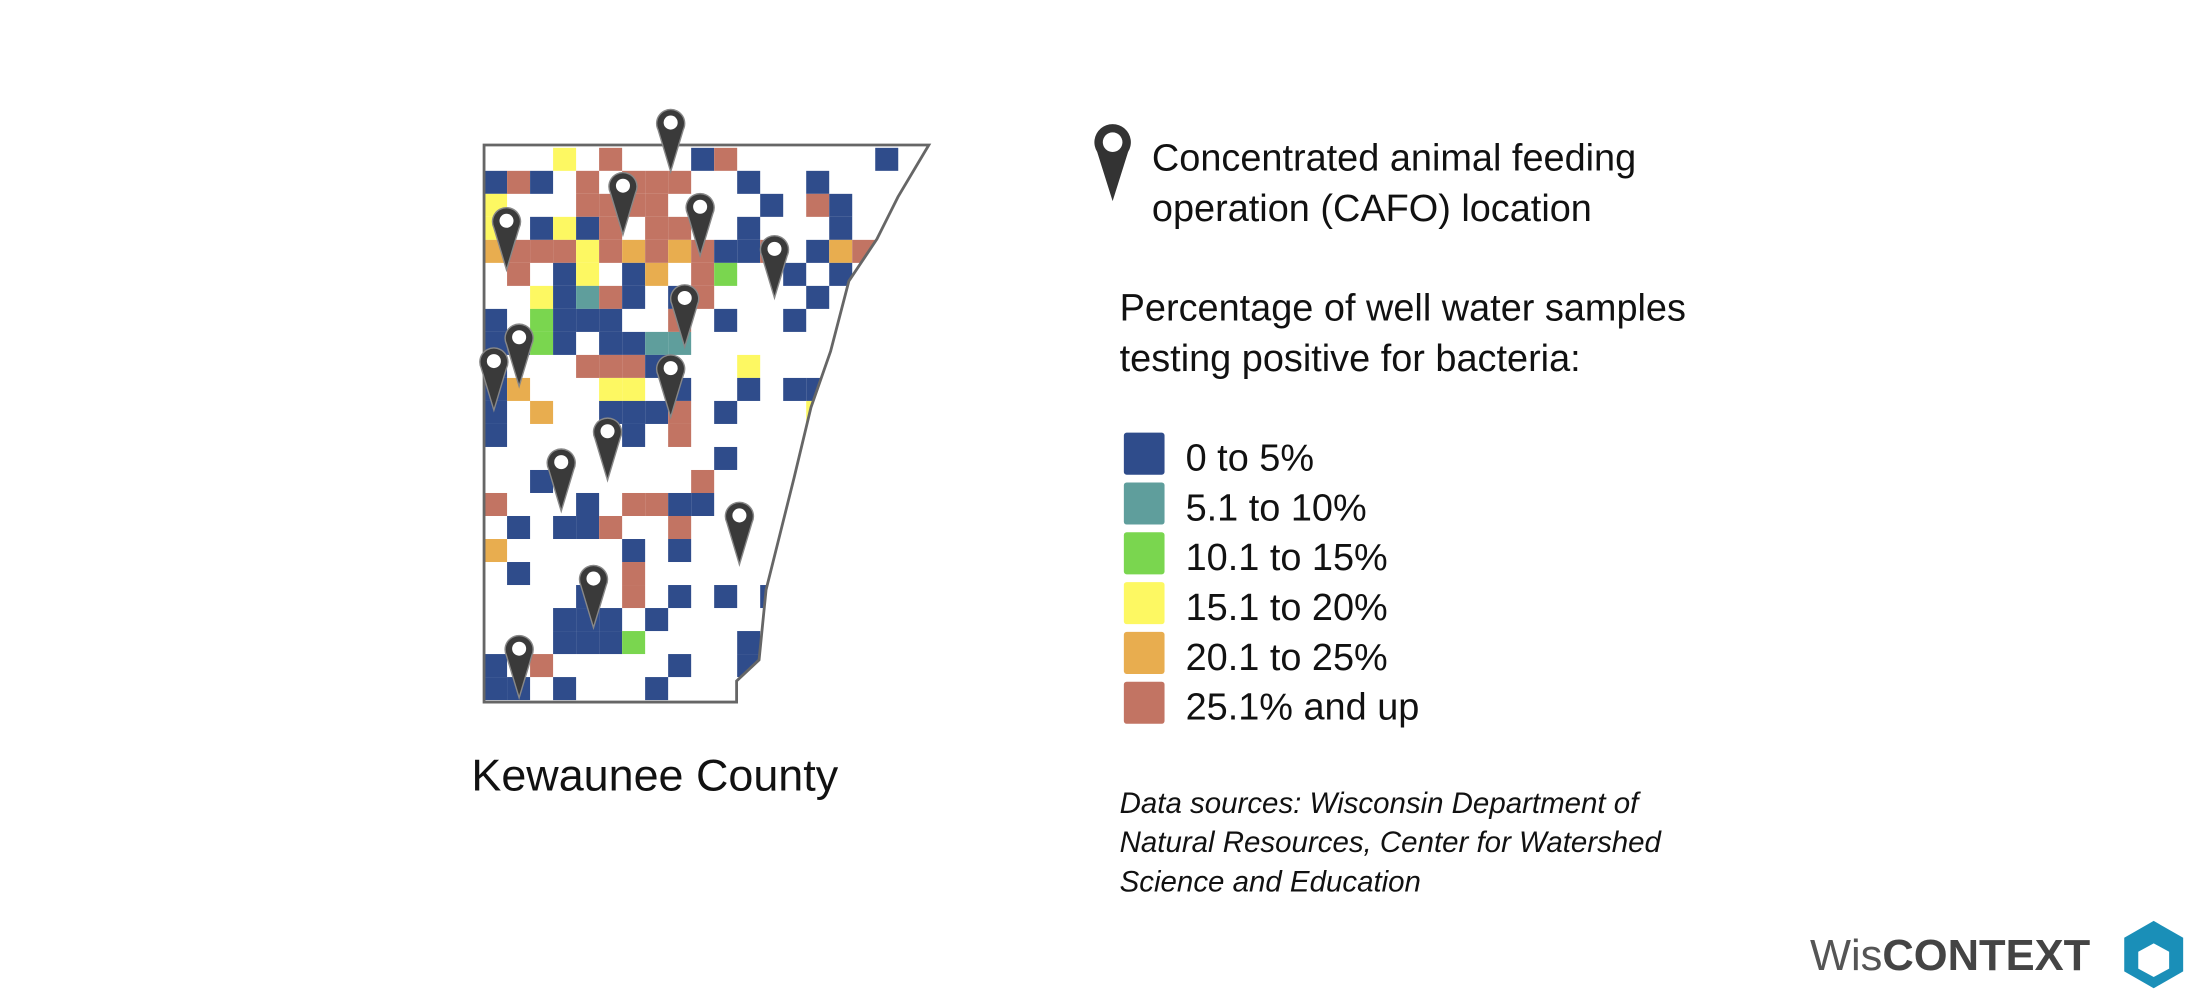 The height and width of the screenshot is (1000, 2200). What do you see at coordinates (654, 774) in the screenshot?
I see `map-label: Kewaunee County` at bounding box center [654, 774].